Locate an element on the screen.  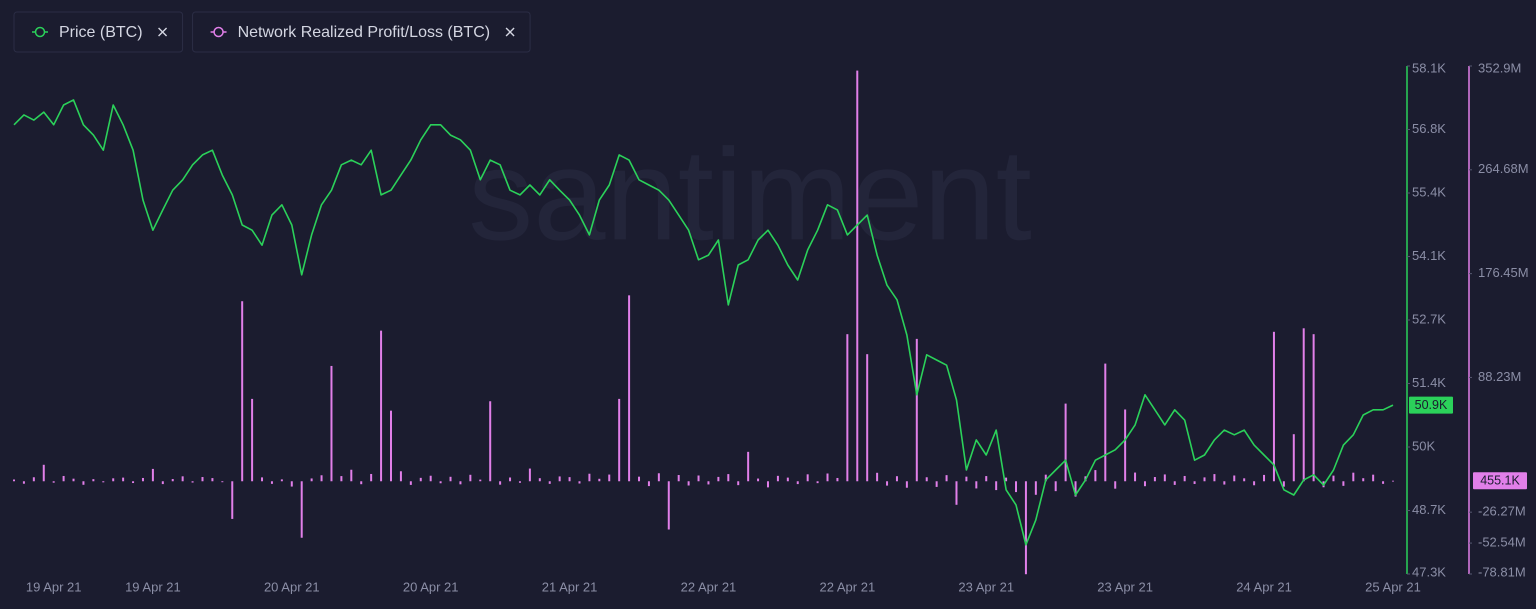
y-tick-label: 50K is located at coordinates (1423, 445).